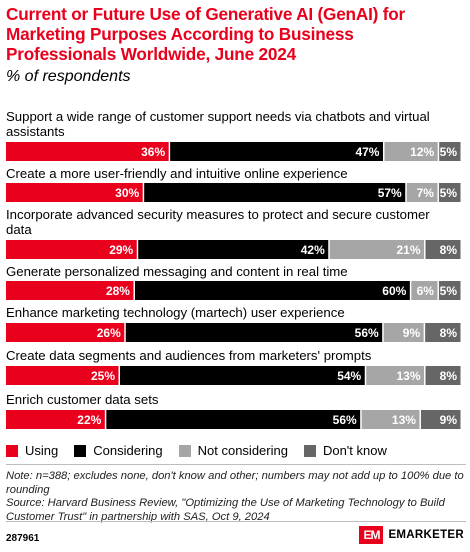  I want to click on data-label: 54%, so click(349, 376).